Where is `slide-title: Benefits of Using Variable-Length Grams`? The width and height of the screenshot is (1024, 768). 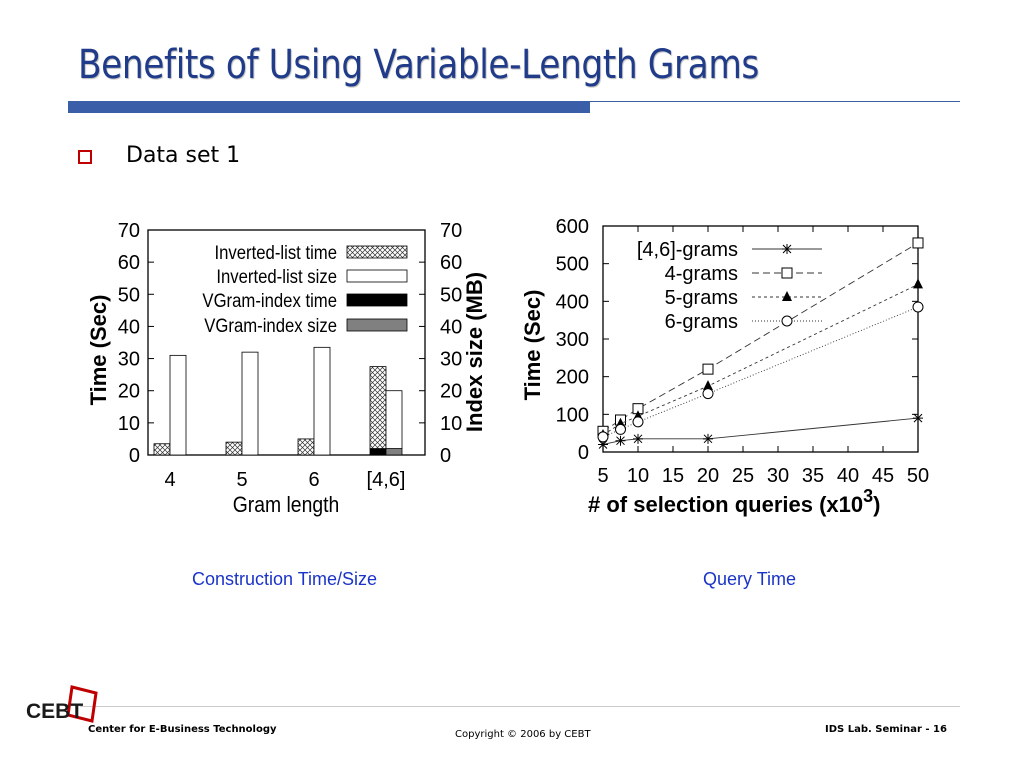
slide-title: Benefits of Using Variable-Length Grams is located at coordinates (418, 65).